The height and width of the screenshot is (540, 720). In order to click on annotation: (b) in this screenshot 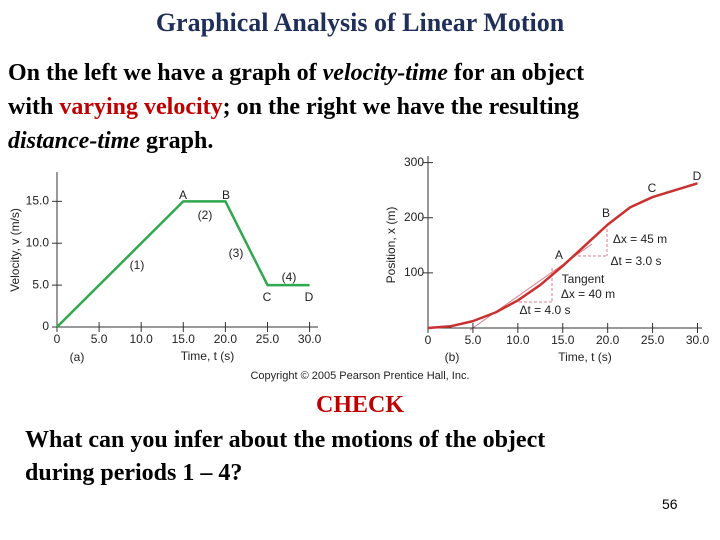, I will do `click(452, 357)`.